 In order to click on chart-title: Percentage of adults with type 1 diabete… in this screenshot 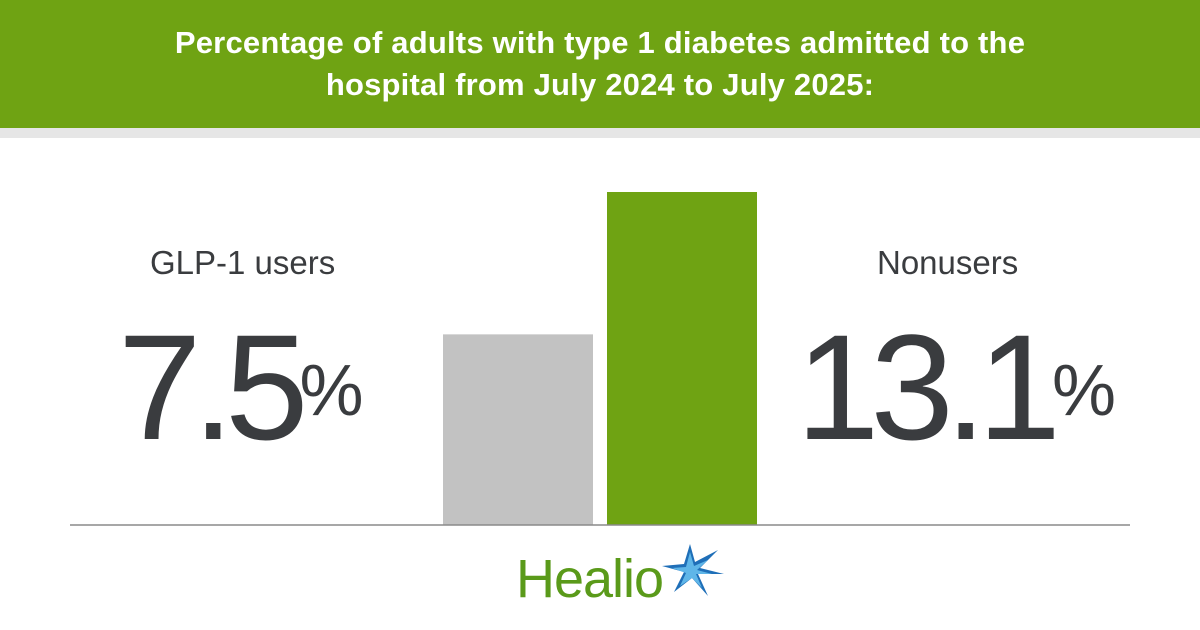, I will do `click(600, 63)`.